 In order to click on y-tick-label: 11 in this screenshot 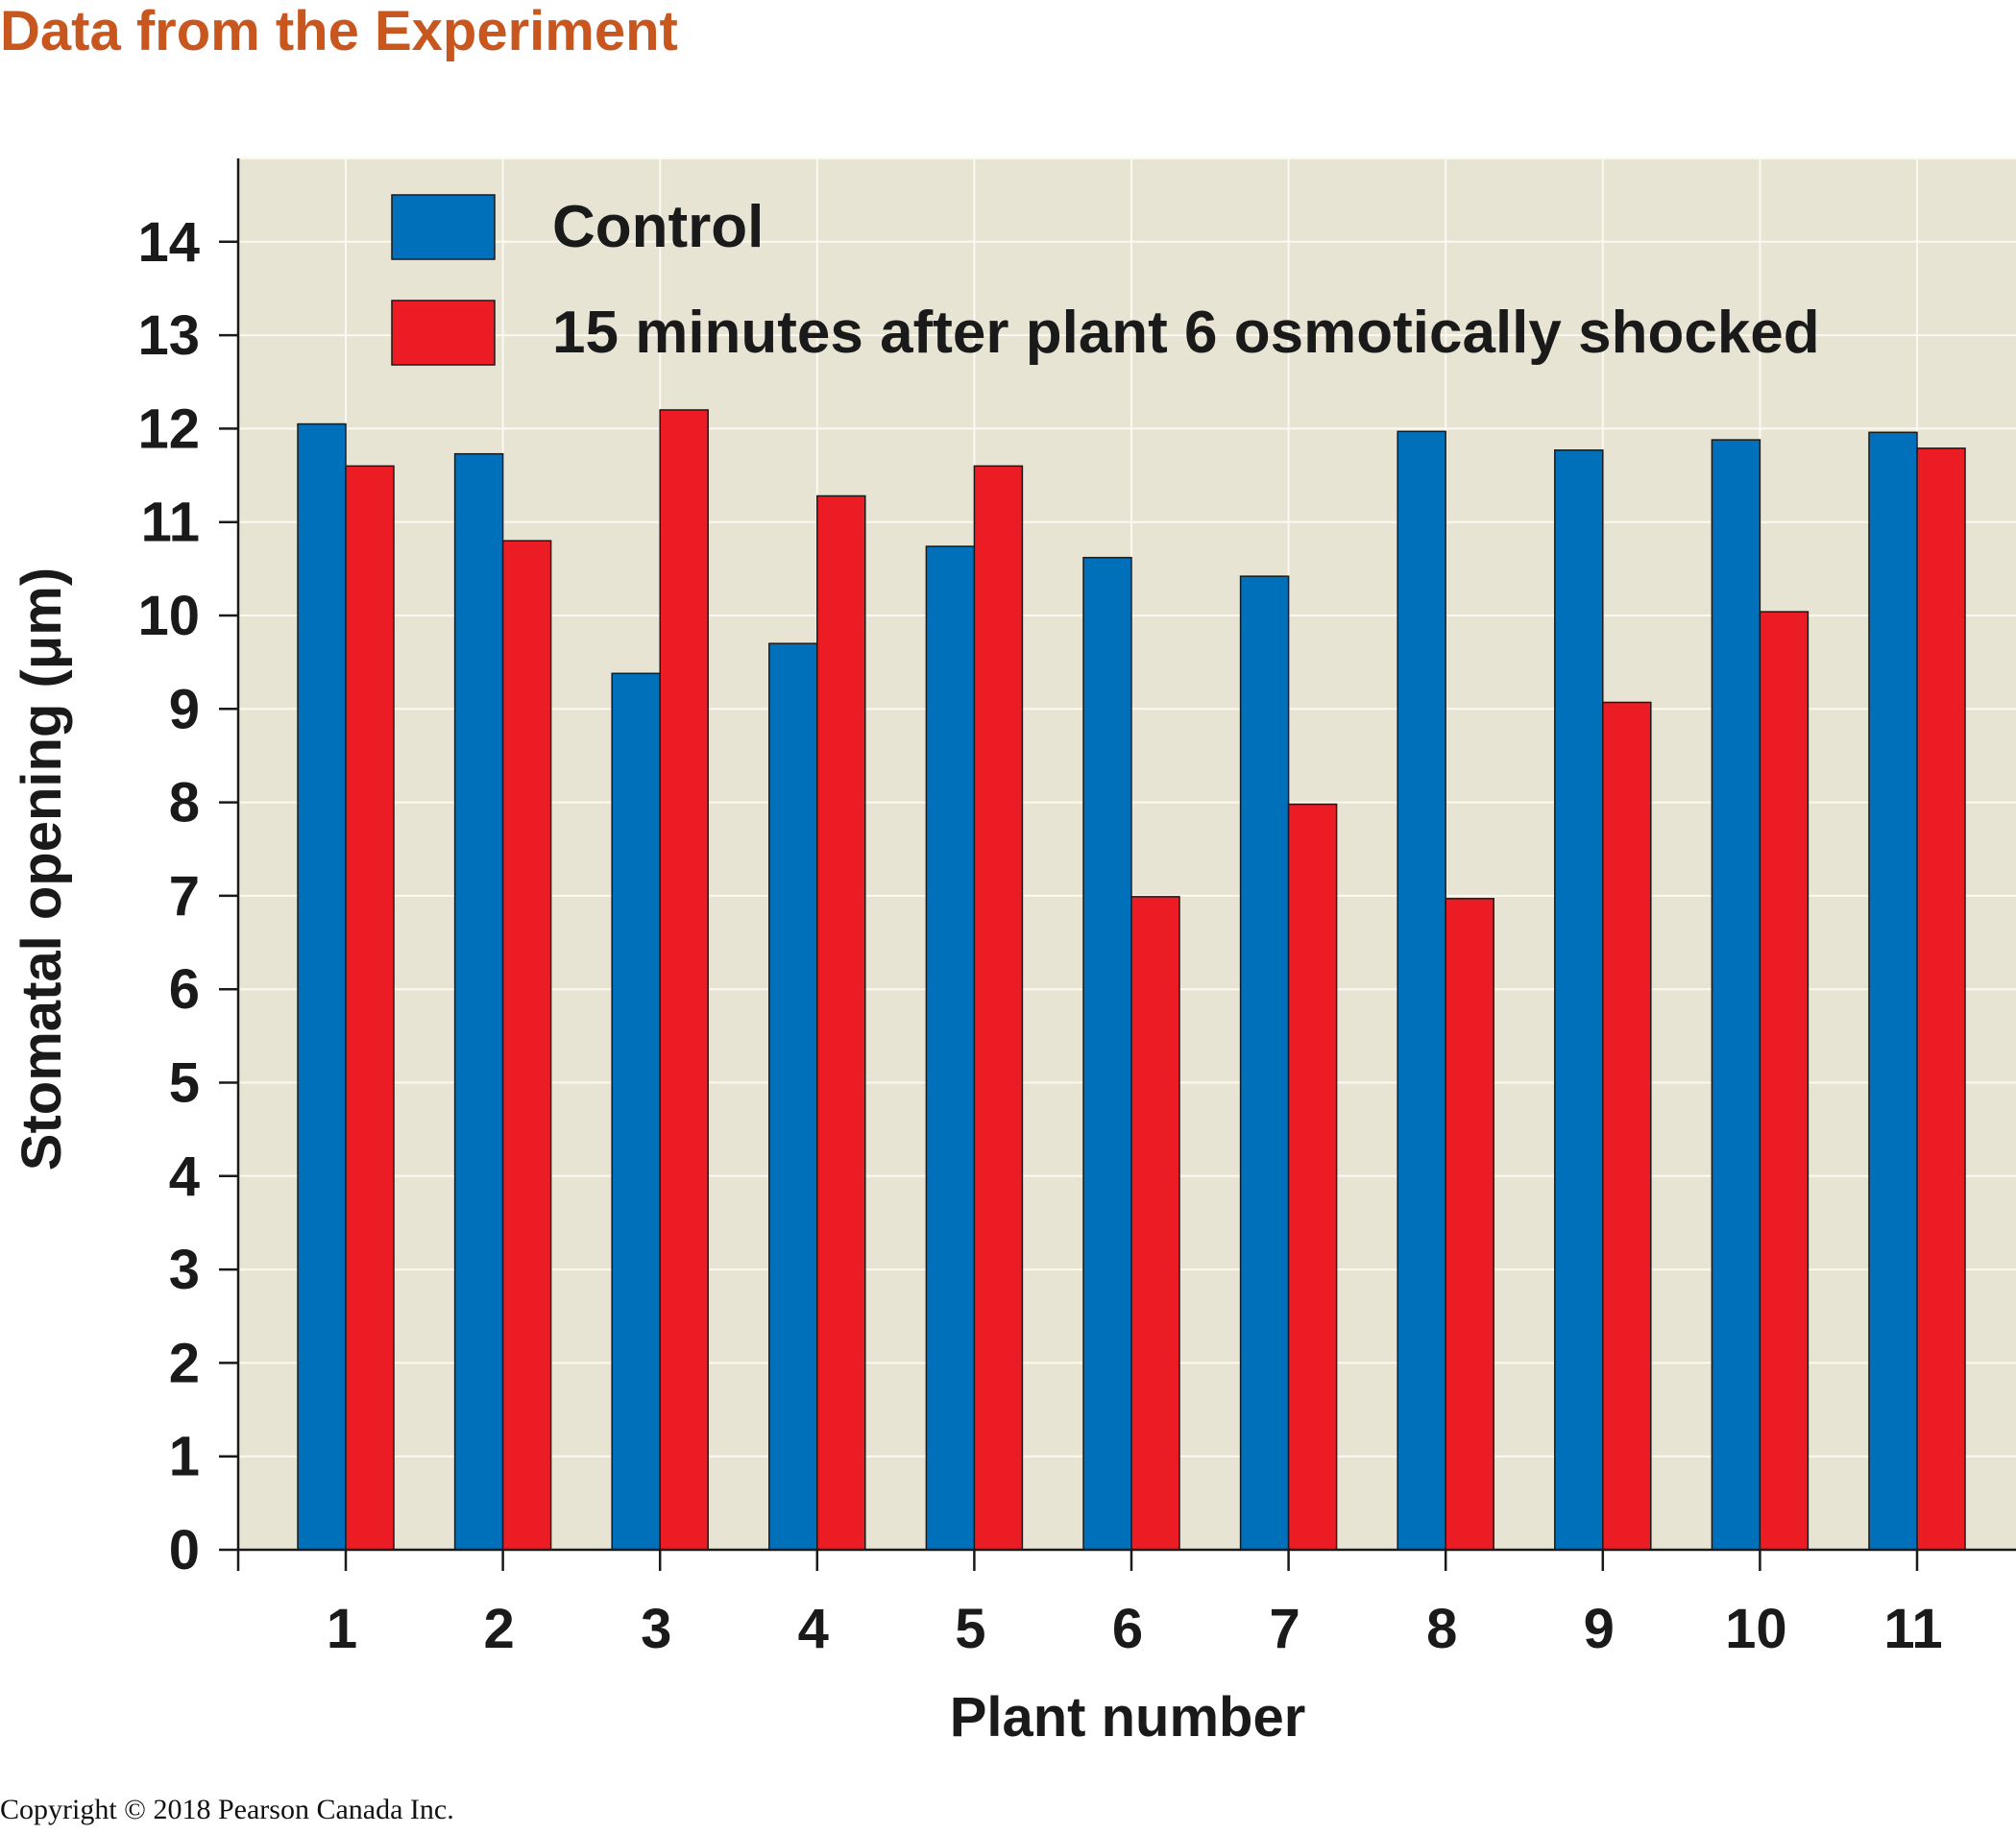, I will do `click(170, 523)`.